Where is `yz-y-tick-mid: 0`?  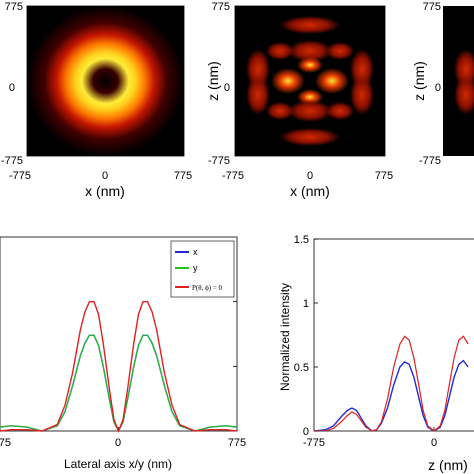 yz-y-tick-mid: 0 is located at coordinates (438, 88).